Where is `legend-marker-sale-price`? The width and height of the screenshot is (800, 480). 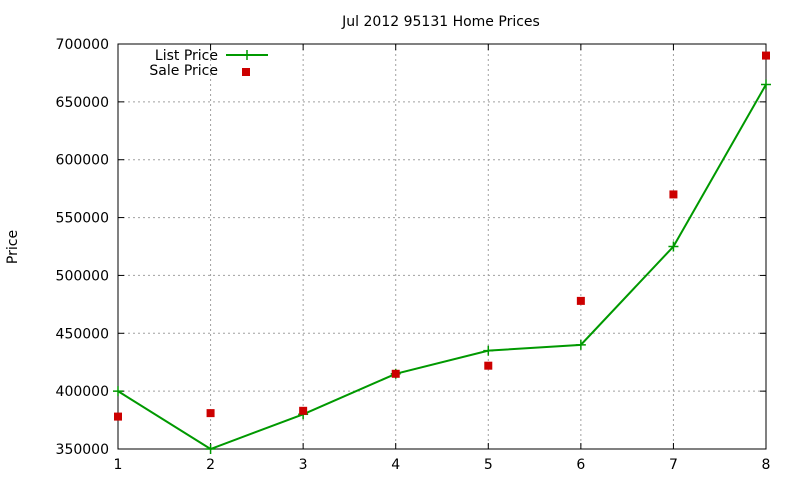
legend-marker-sale-price is located at coordinates (246, 72).